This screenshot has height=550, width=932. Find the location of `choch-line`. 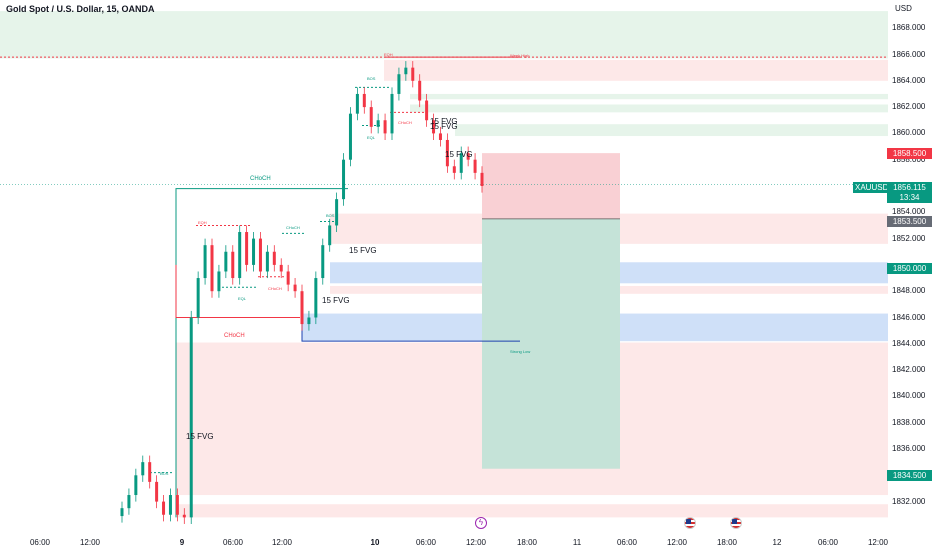

choch-line is located at coordinates (261, 353).